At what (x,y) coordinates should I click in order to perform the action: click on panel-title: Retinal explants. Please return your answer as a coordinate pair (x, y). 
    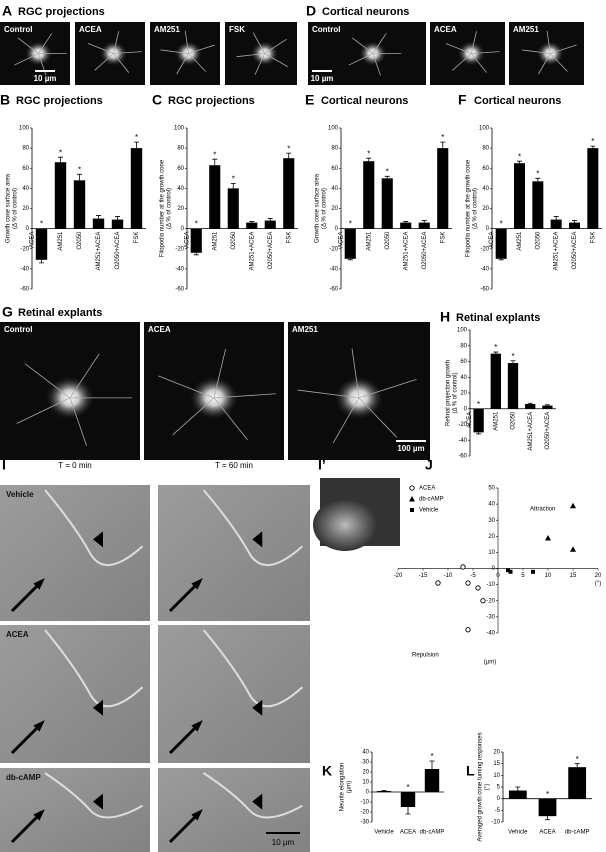
    Looking at the image, I should click on (60, 313).